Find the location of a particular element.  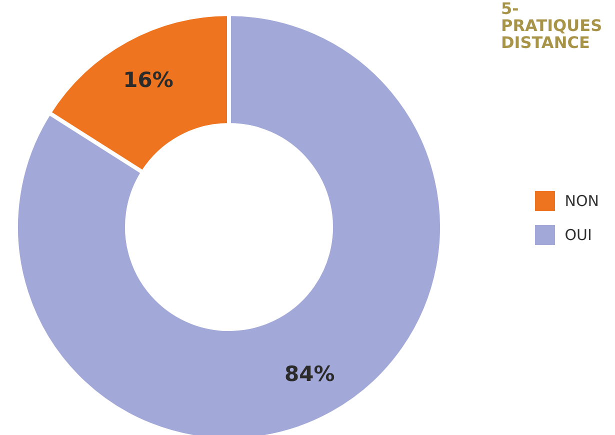

chart-title: 5- PRATIQUES DISTANCE is located at coordinates (552, 26).